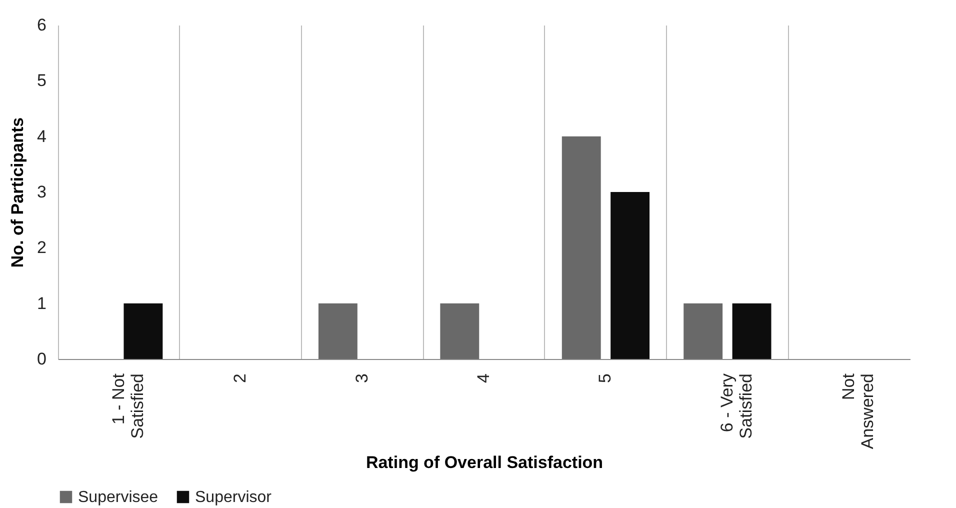  I want to click on y-tick-label: 0, so click(41, 359).